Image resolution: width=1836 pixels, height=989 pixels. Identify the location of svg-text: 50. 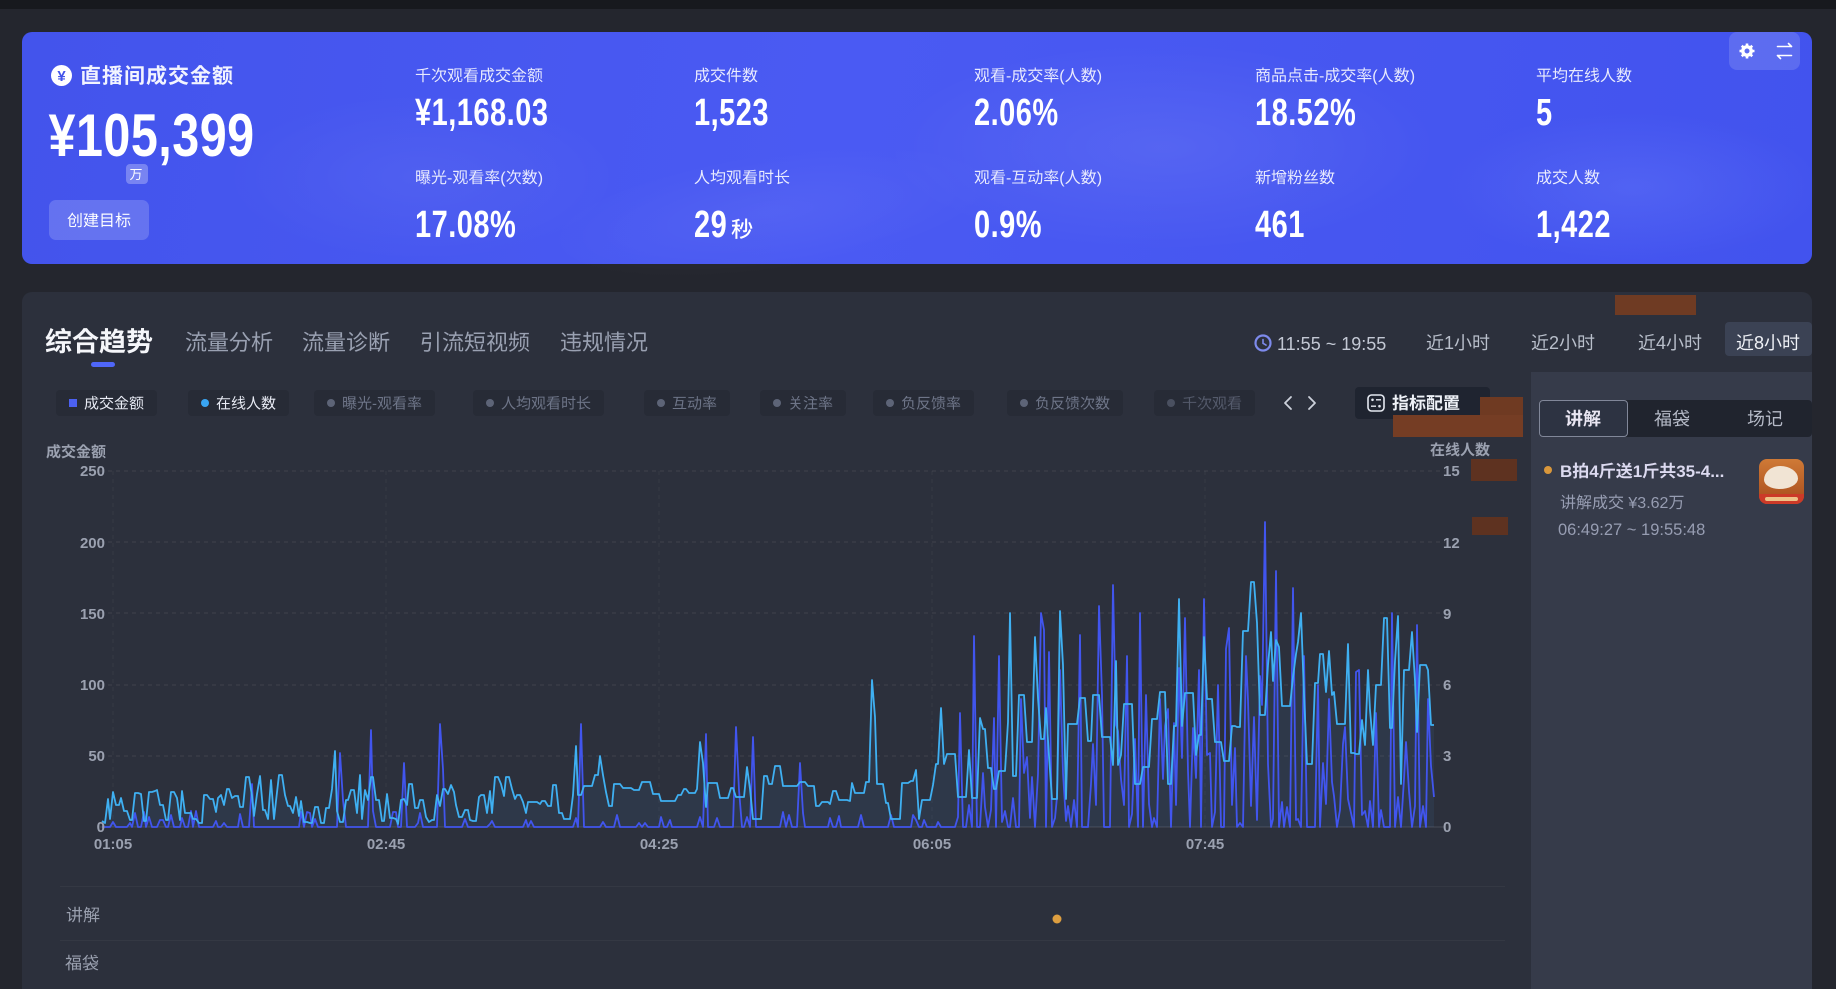
(96, 756).